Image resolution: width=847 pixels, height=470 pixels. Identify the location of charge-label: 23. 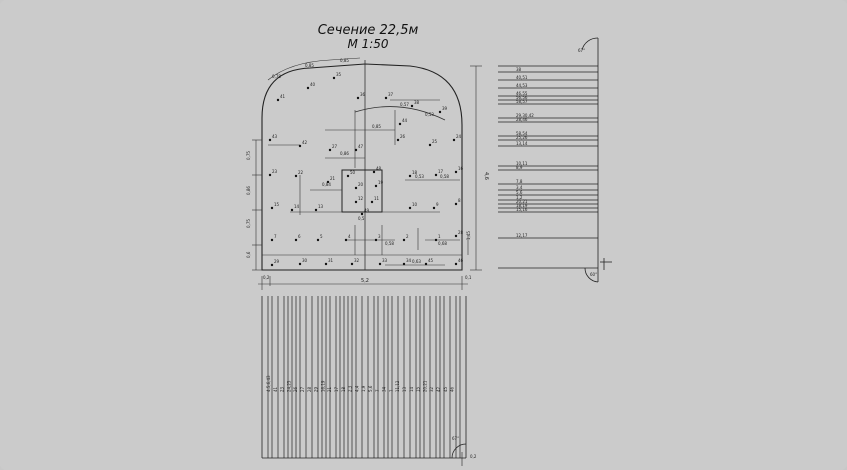
(282, 389).